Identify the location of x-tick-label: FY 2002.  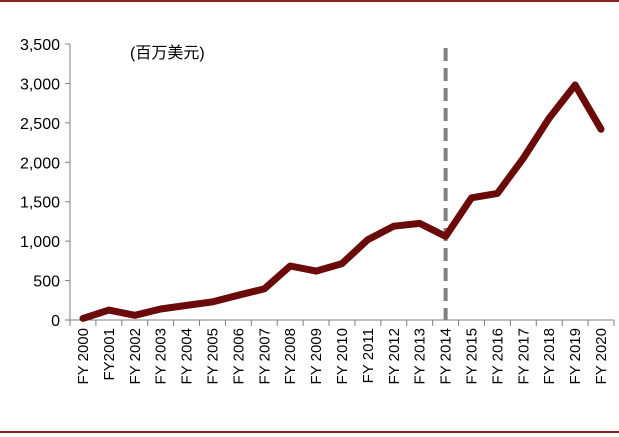
(135, 356).